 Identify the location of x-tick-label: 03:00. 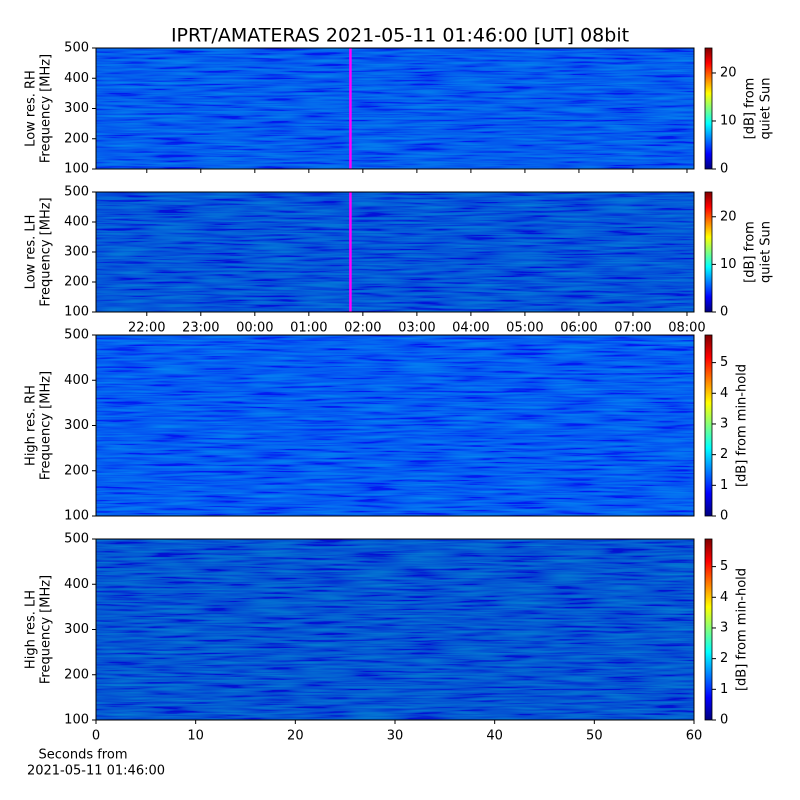
(416, 328).